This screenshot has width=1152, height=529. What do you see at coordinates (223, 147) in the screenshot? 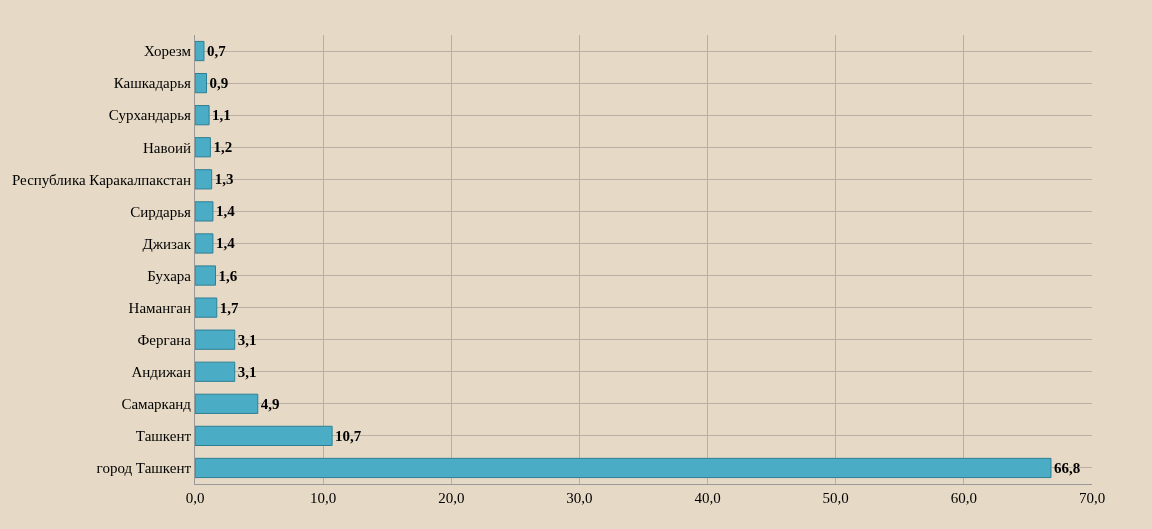
I see `data-label: 1,2` at bounding box center [223, 147].